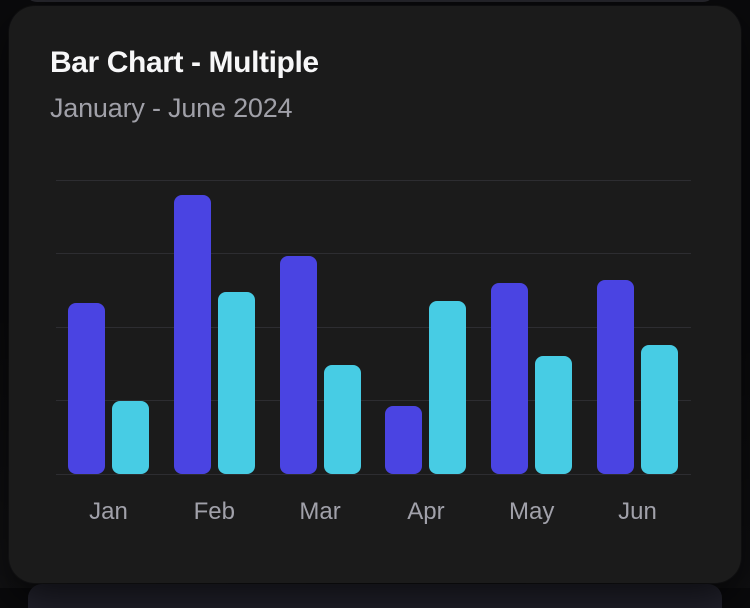 The image size is (750, 608). Describe the element at coordinates (184, 62) in the screenshot. I see `chart-title: Bar Chart - Multiple` at that location.